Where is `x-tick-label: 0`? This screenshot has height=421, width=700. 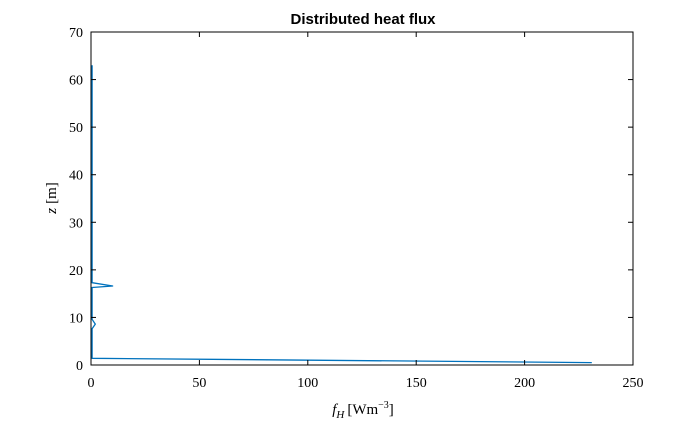
x-tick-label: 0 is located at coordinates (91, 383).